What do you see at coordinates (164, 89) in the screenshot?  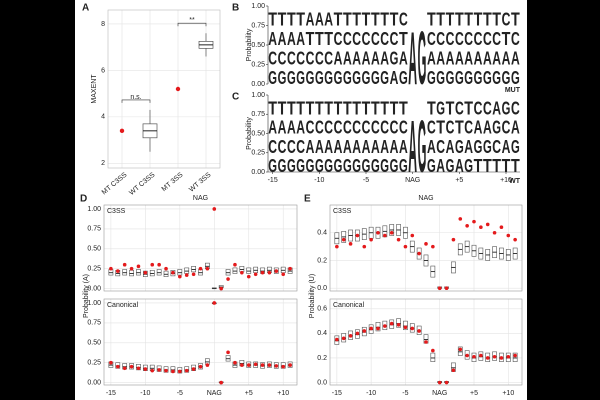 I see `plot-border` at bounding box center [164, 89].